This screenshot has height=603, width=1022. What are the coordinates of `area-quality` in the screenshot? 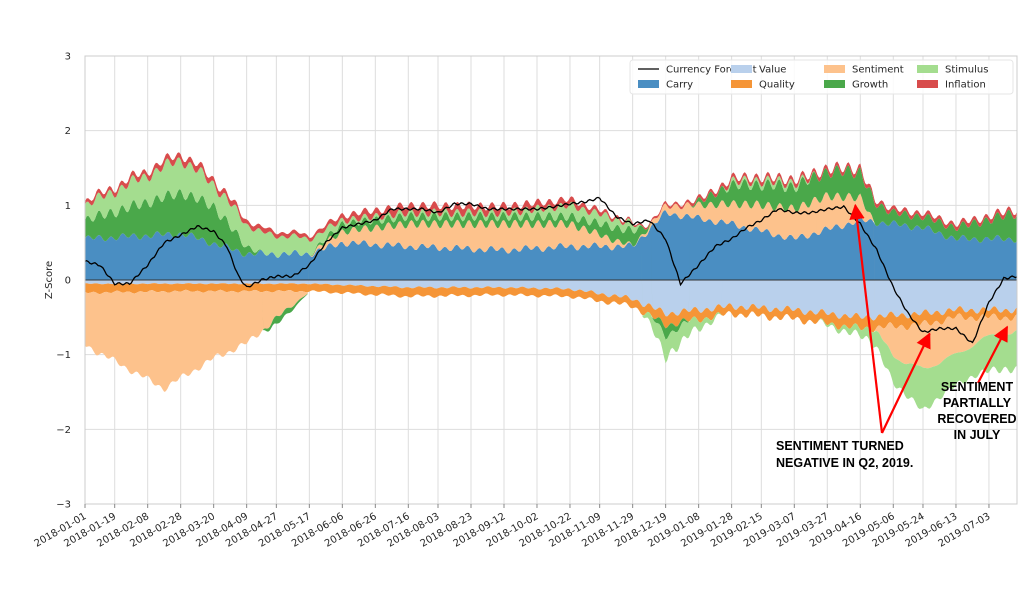 It's located at (551, 308).